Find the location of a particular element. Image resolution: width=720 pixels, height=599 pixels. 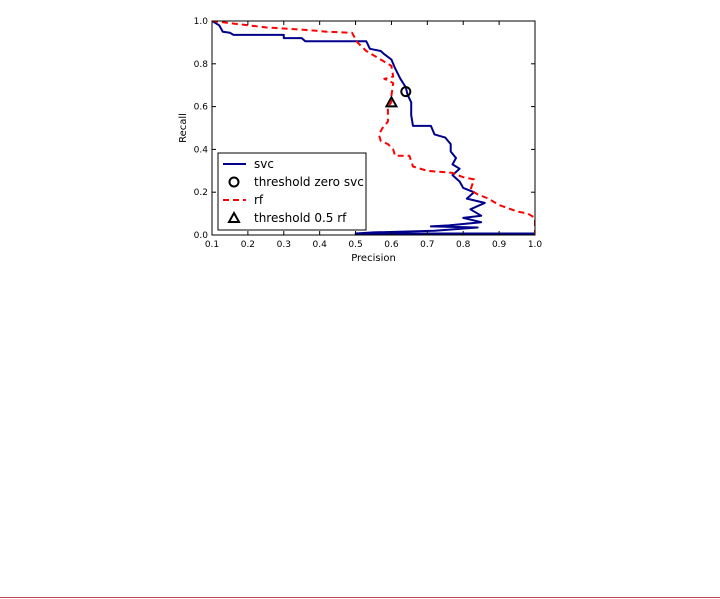

legend-box is located at coordinates (292, 191).